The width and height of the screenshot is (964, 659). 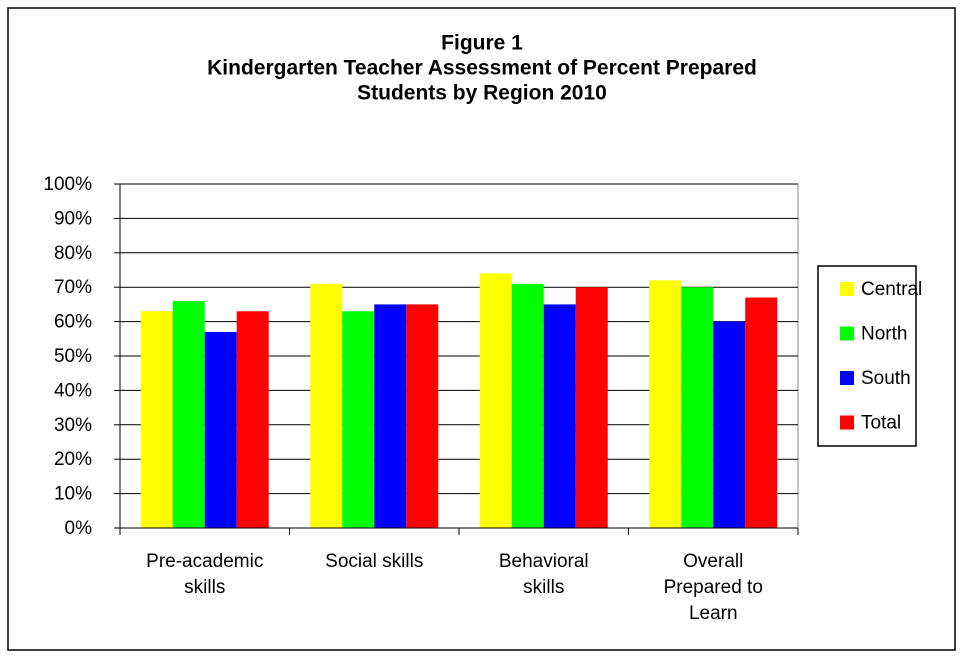 What do you see at coordinates (713, 613) in the screenshot?
I see `x-tick-label: Learn` at bounding box center [713, 613].